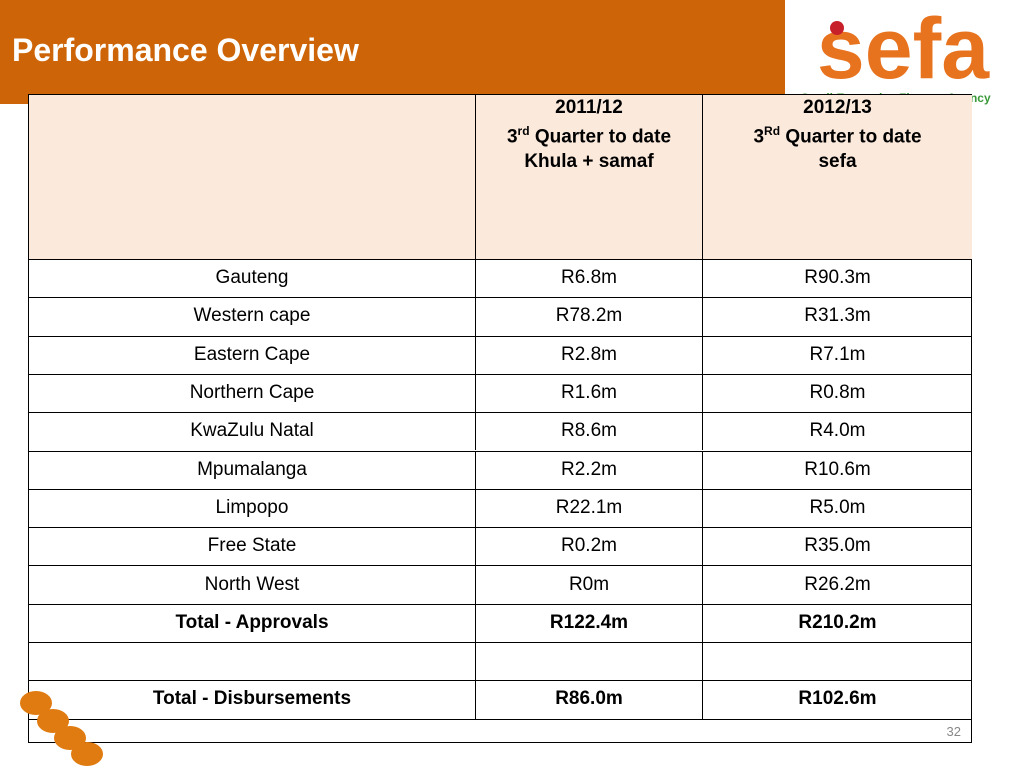 This screenshot has width=1024, height=768. I want to click on table-cell: R2.2m, so click(589, 469).